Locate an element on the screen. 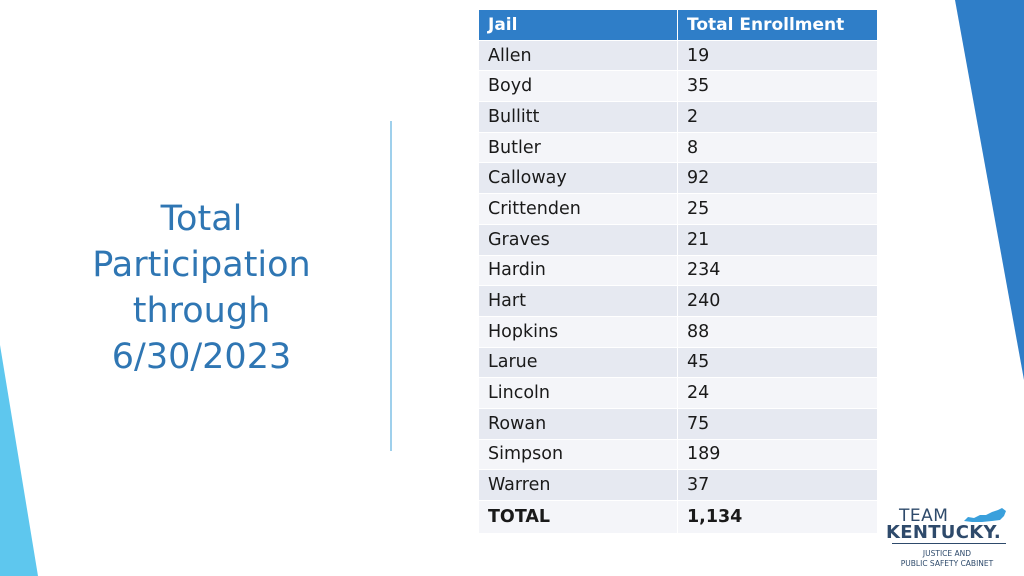 Image resolution: width=1024 pixels, height=576 pixels. table-row: Hopkins 88 is located at coordinates (678, 331).